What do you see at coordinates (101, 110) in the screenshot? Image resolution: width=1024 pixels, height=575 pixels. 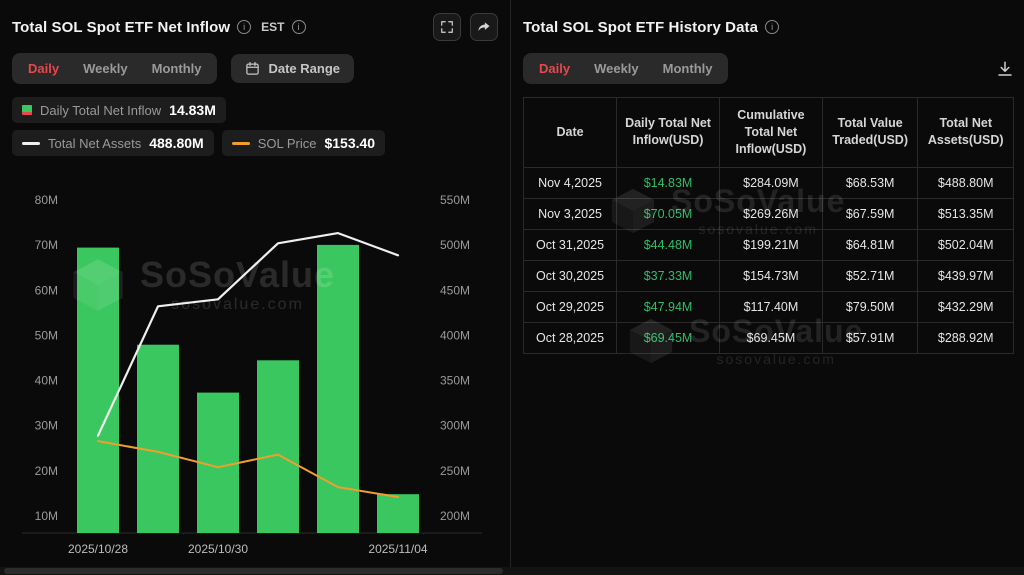 I see `legend-label: Daily Total Net Inflow` at bounding box center [101, 110].